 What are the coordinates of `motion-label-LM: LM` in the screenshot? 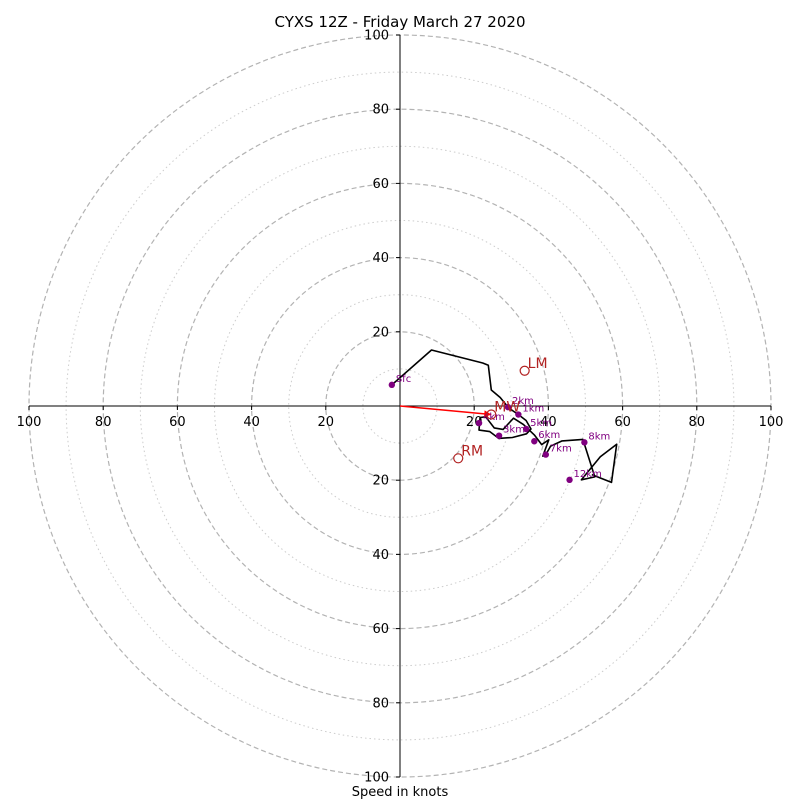 It's located at (538, 364).